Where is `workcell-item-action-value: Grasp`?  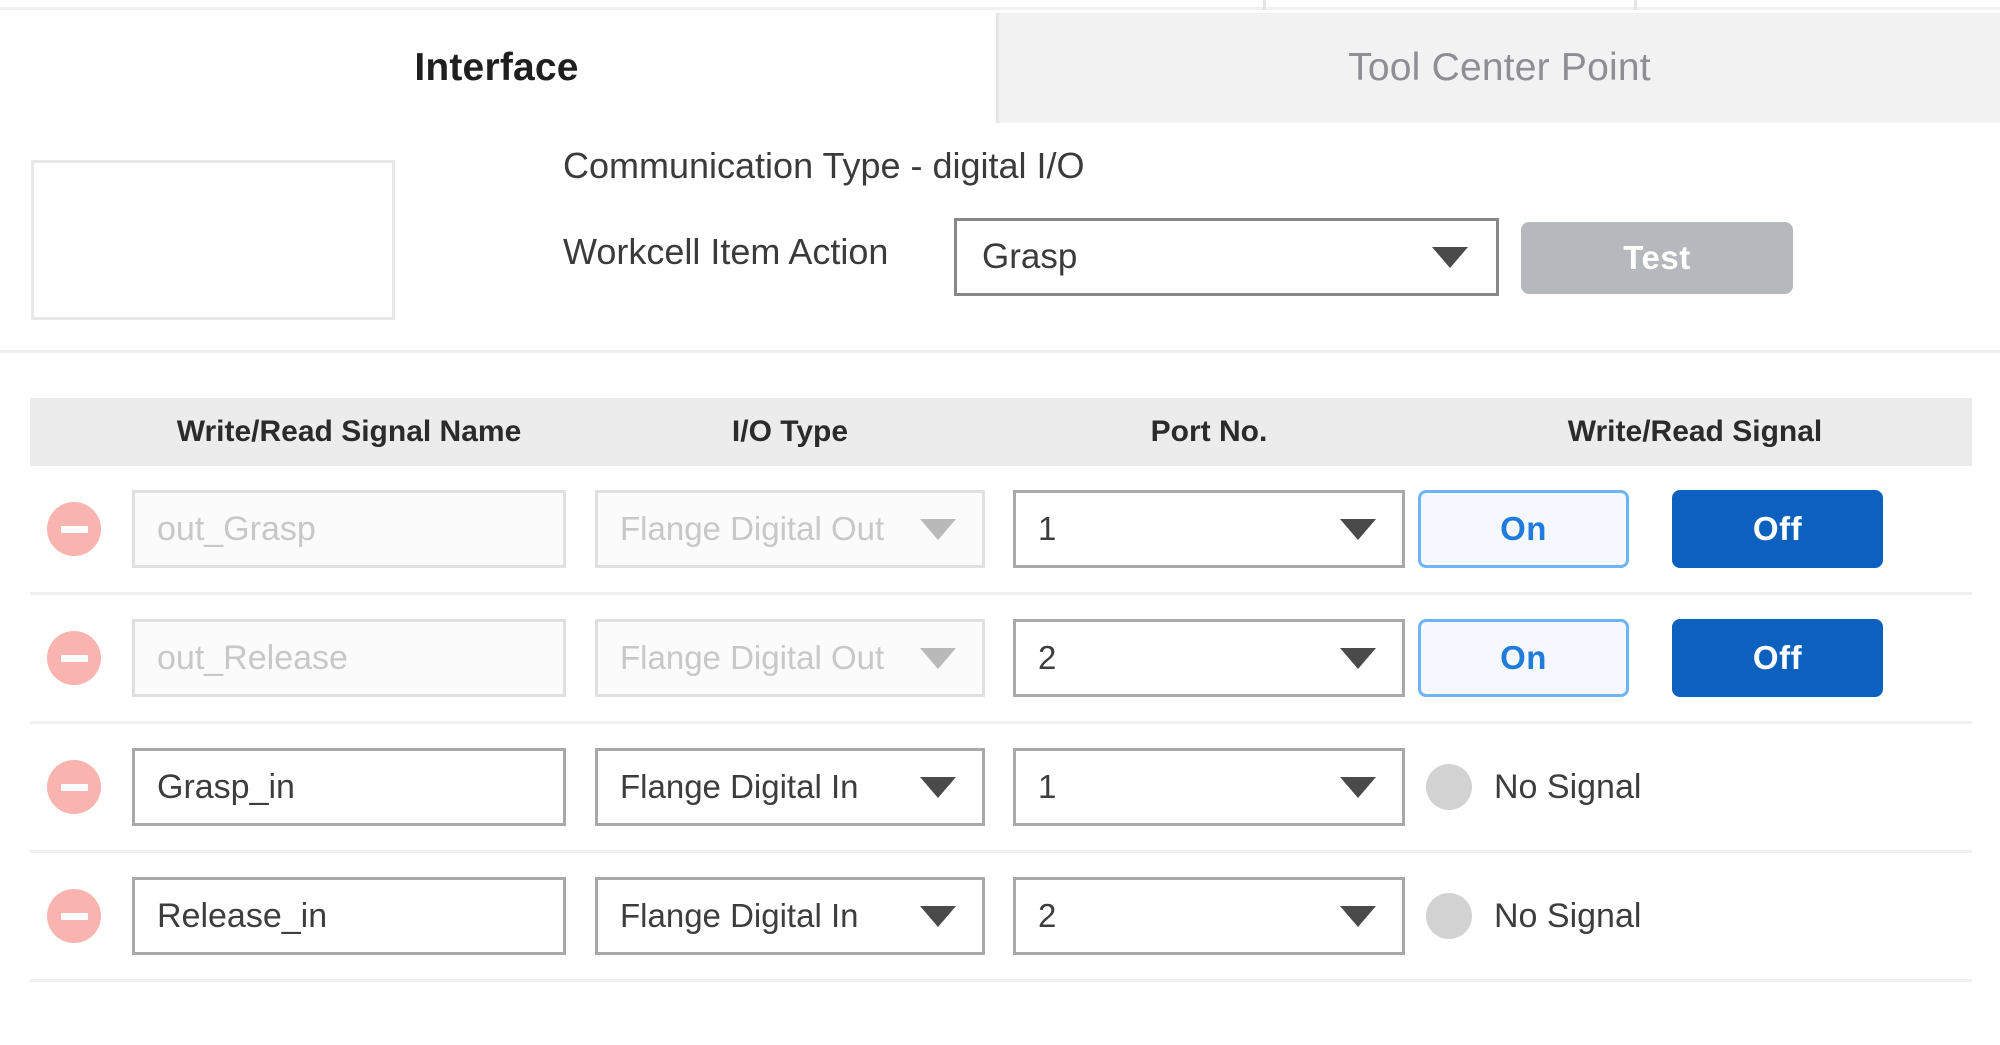 workcell-item-action-value: Grasp is located at coordinates (1030, 256).